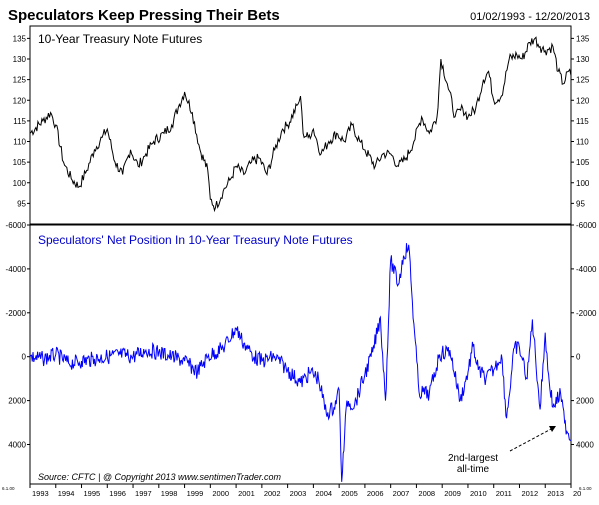 Image resolution: width=599 pixels, height=505 pixels. I want to click on xtick-label: 2003, so click(298, 493).